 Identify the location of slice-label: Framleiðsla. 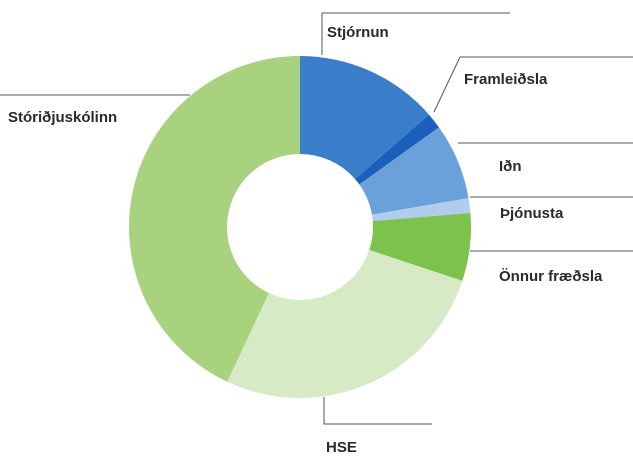
(506, 79).